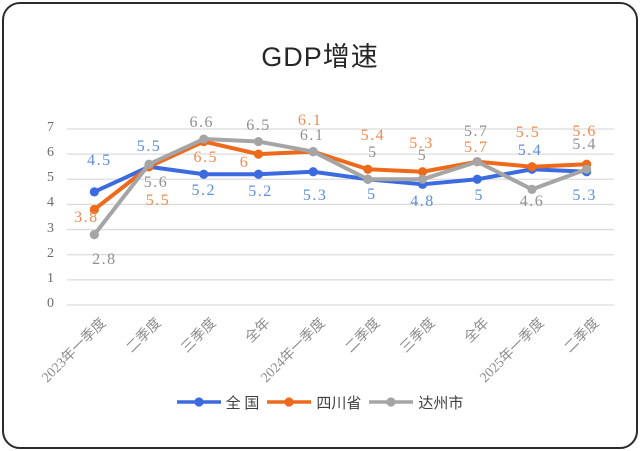  Describe the element at coordinates (584, 145) in the screenshot. I see `data-label-dazhou: 5.4` at that location.